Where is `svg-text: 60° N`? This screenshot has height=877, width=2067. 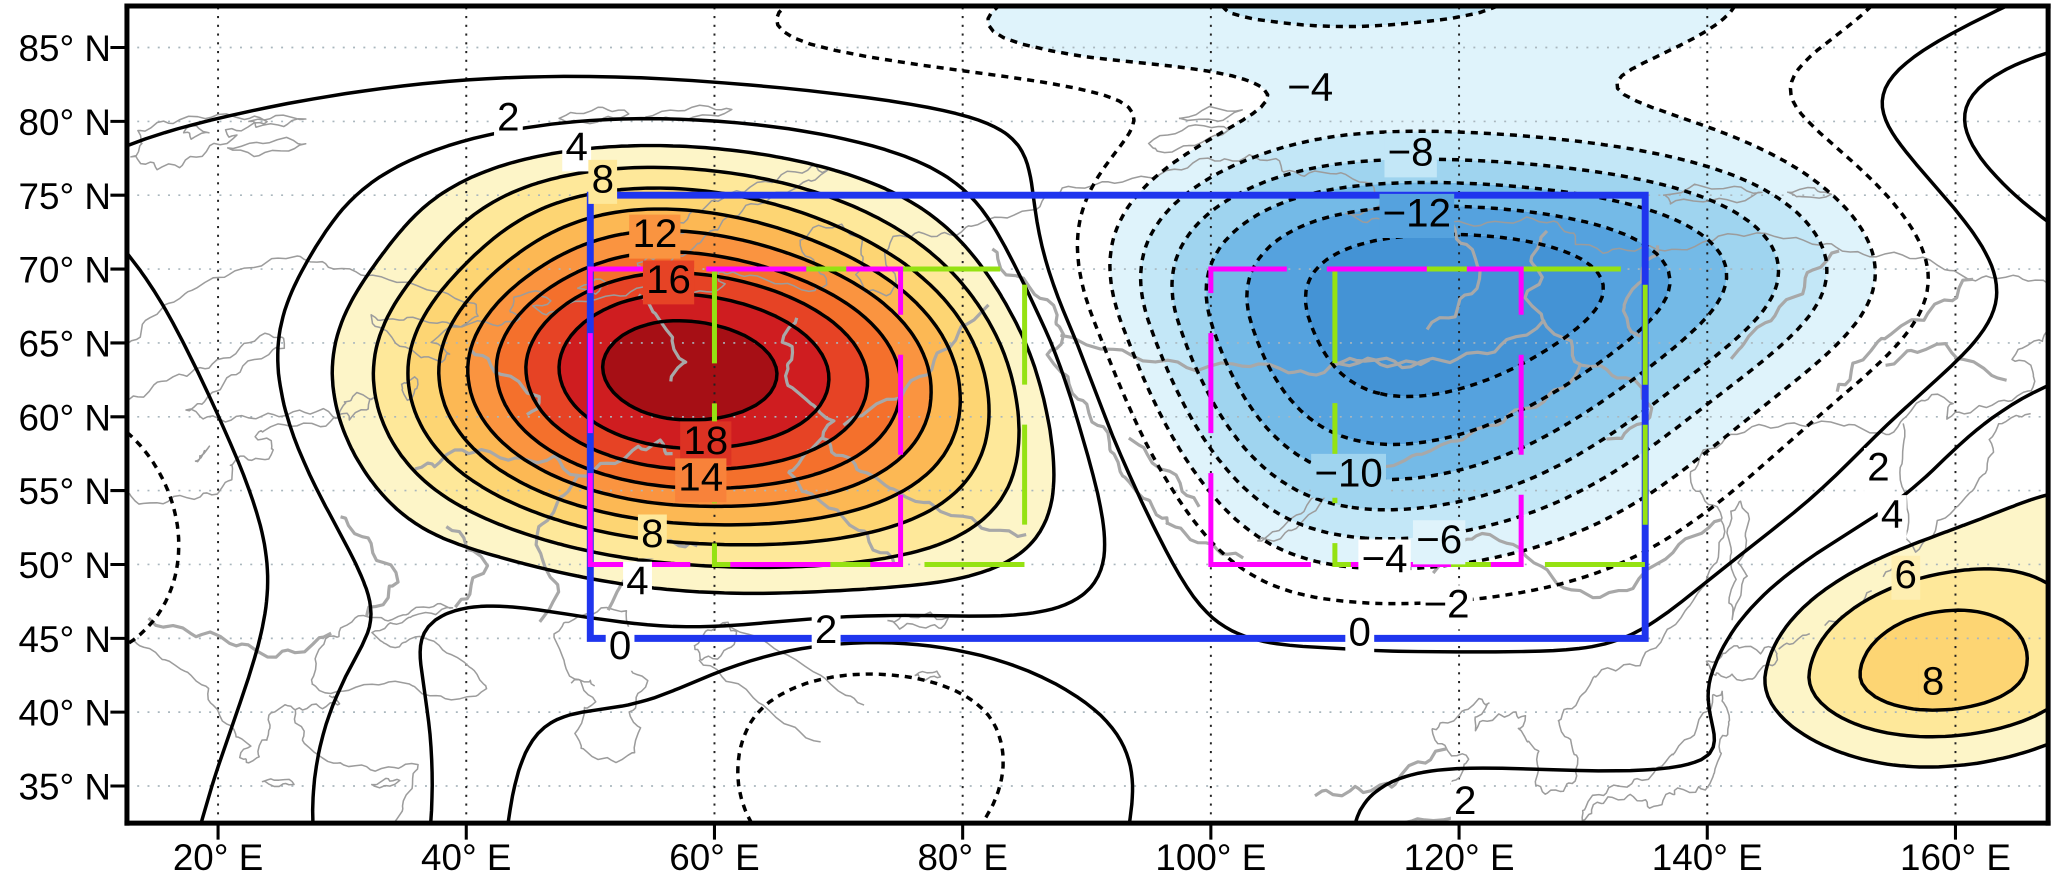
svg-text: 60° N is located at coordinates (65, 417).